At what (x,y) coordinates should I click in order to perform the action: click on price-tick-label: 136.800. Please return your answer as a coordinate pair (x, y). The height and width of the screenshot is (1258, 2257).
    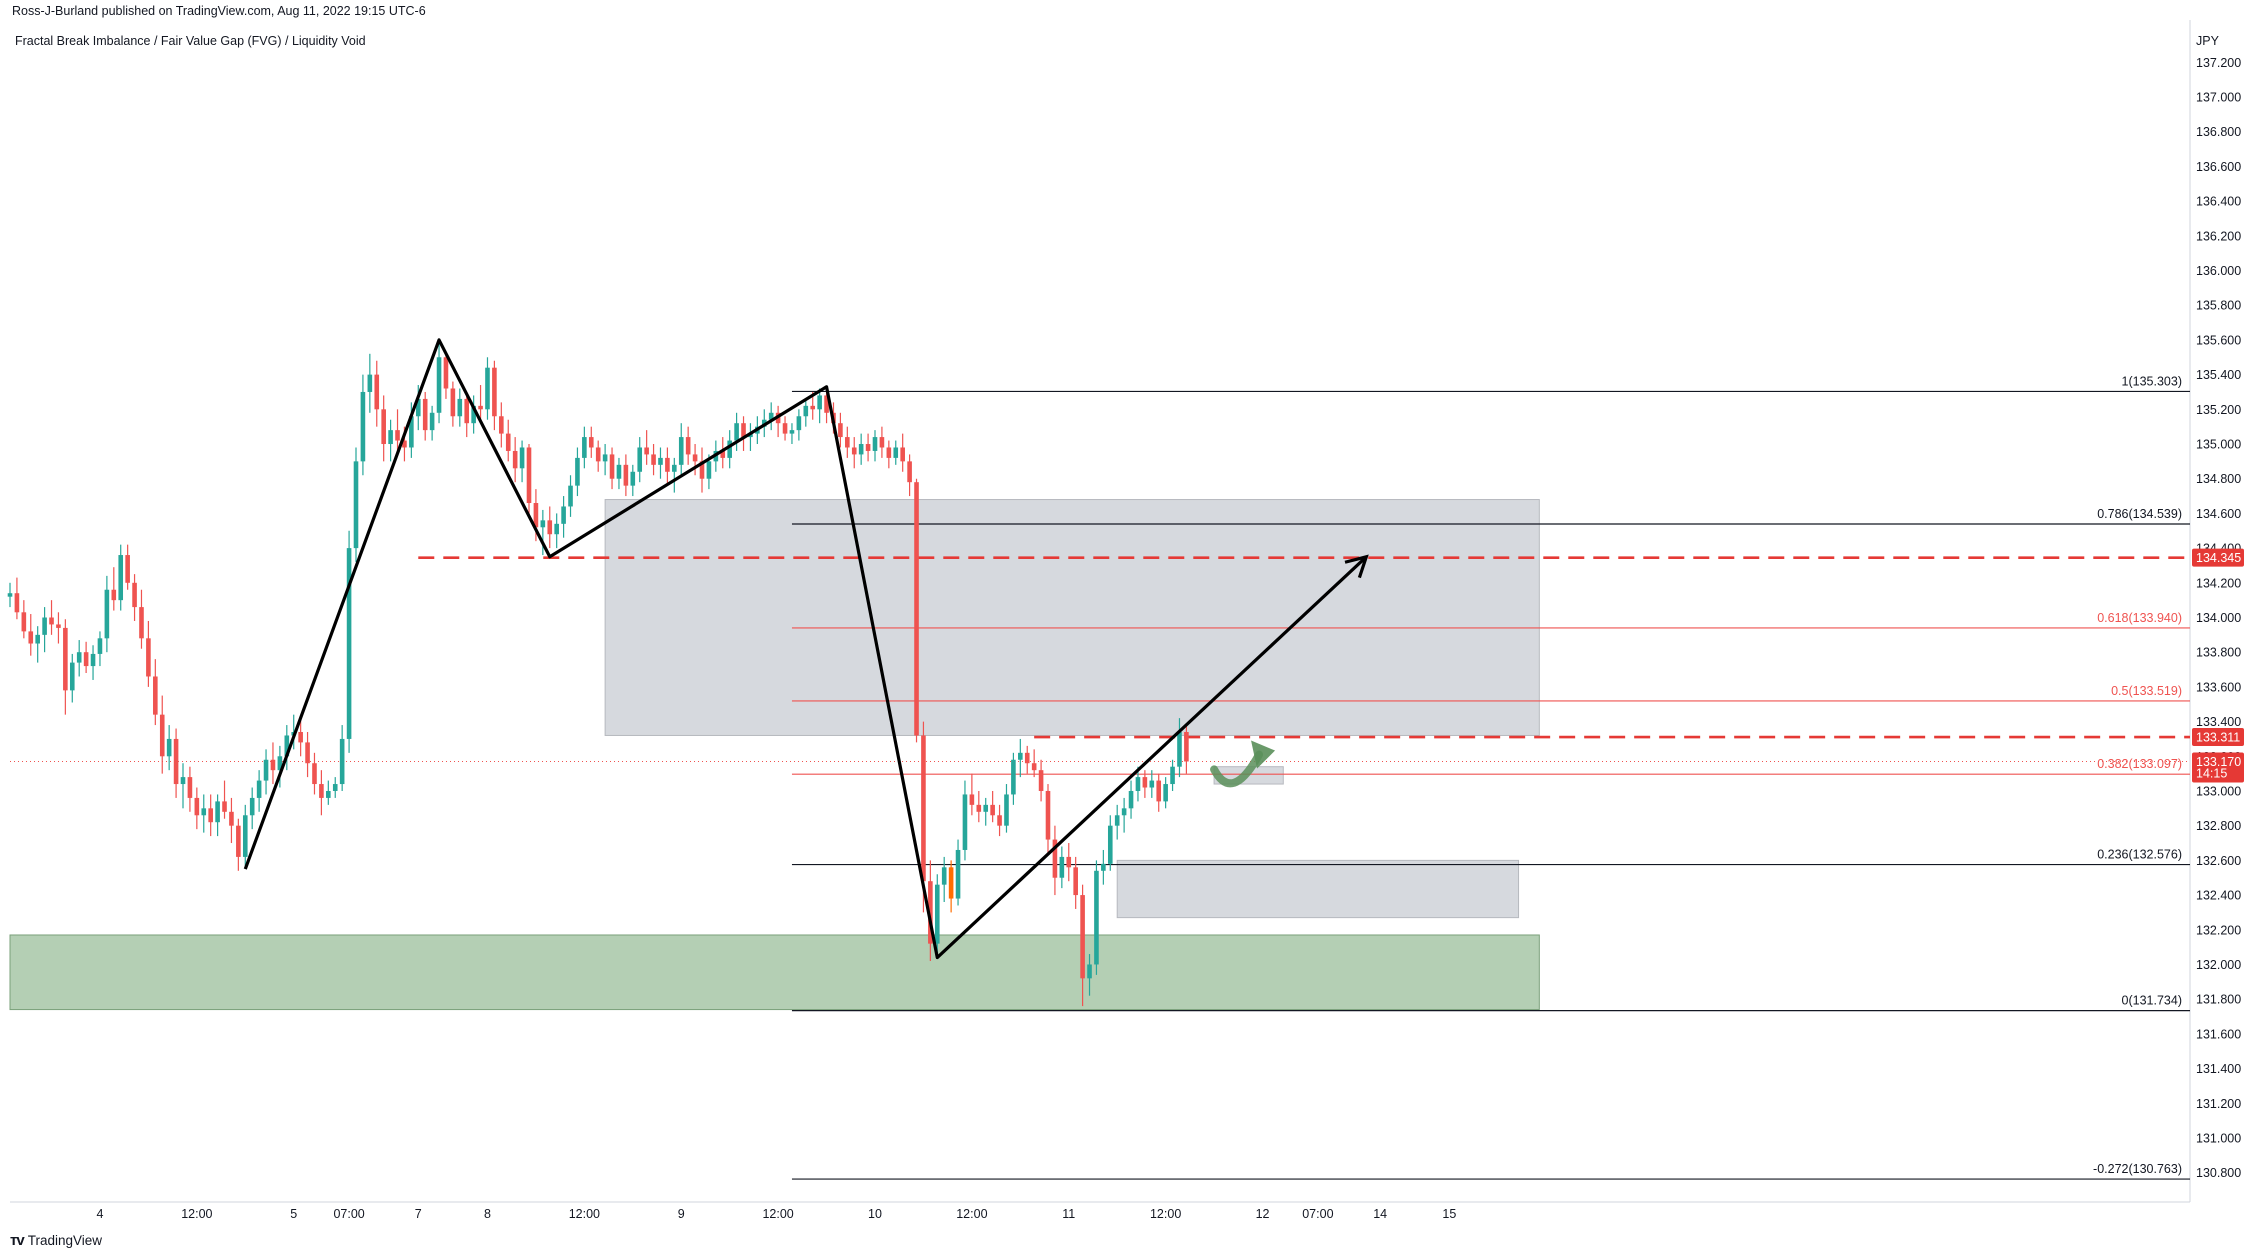
    Looking at the image, I should click on (2218, 132).